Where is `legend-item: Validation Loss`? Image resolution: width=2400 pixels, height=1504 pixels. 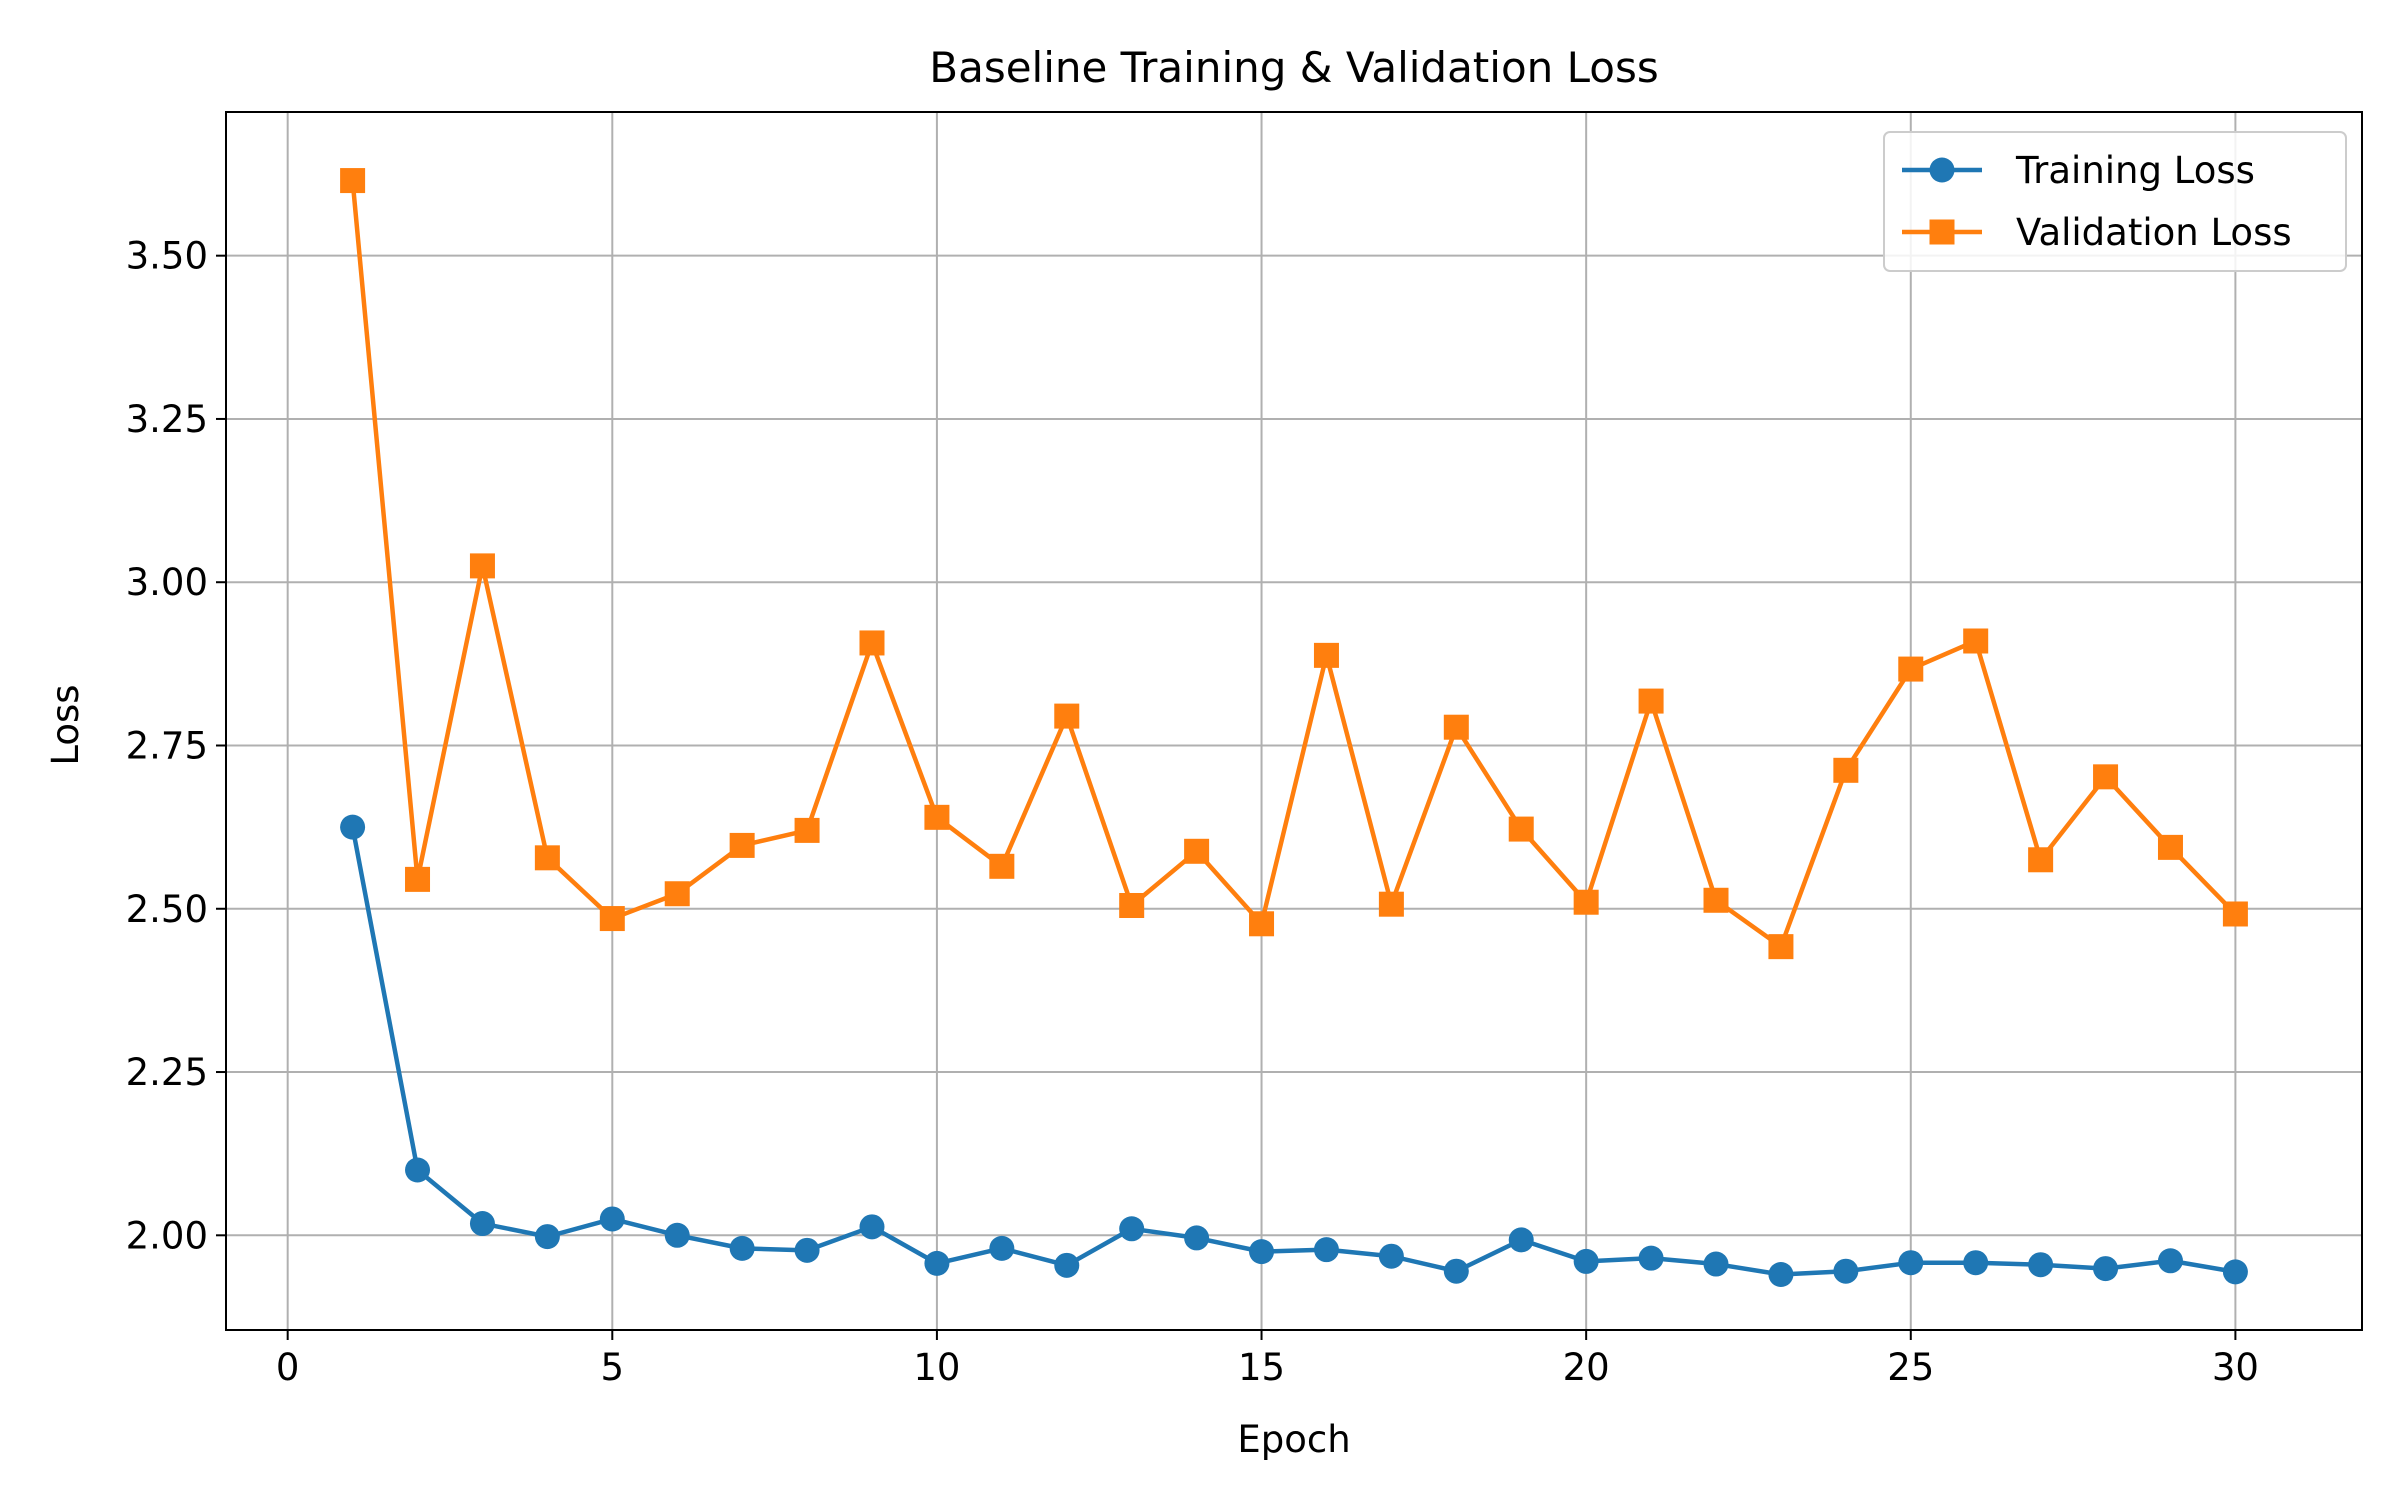
legend-item: Validation Loss is located at coordinates (2097, 232).